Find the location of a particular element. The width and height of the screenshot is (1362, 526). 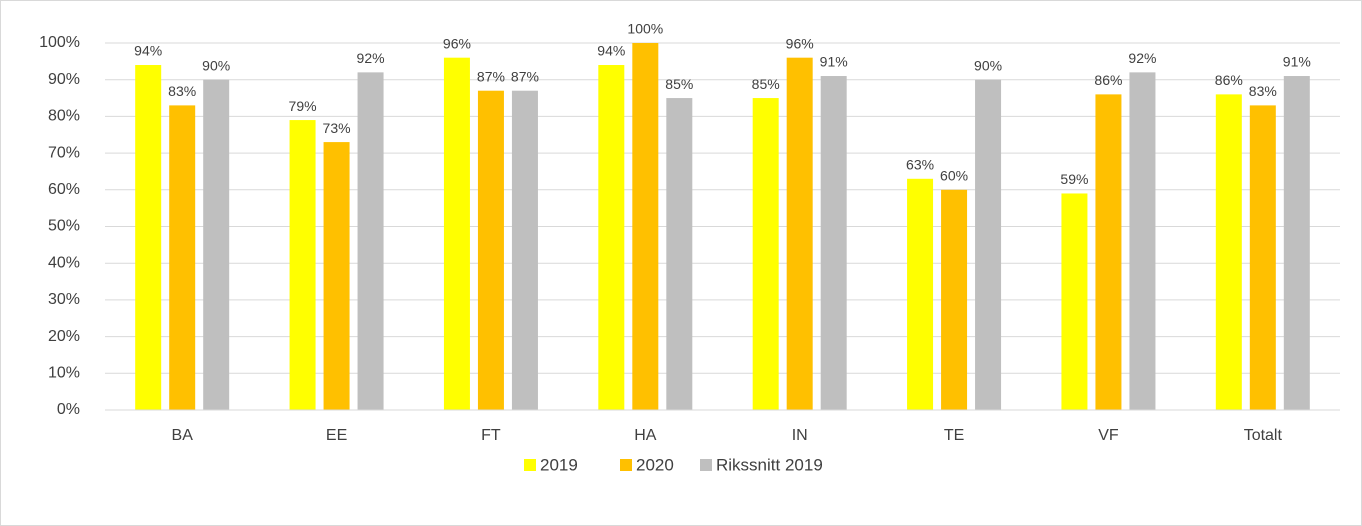

x-tick-label: IN is located at coordinates (800, 435).